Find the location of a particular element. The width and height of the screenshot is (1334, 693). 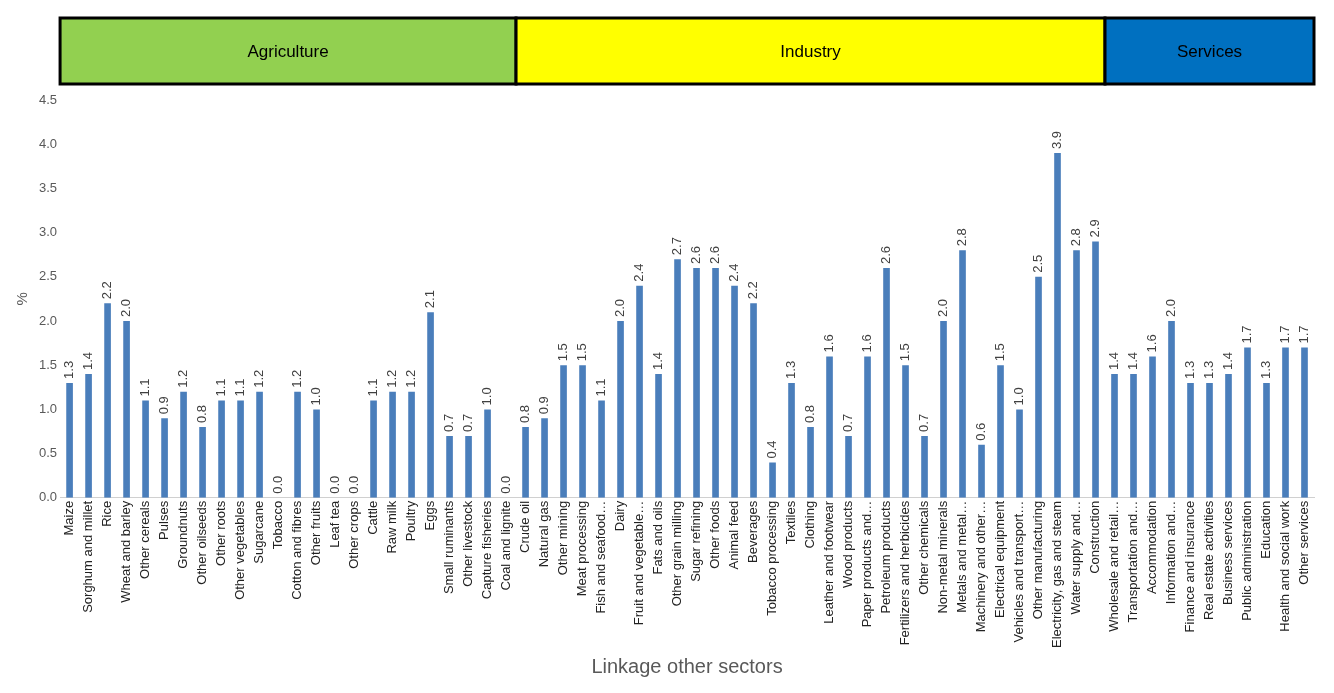

x-tick-label: Other cereals is located at coordinates (145, 539).